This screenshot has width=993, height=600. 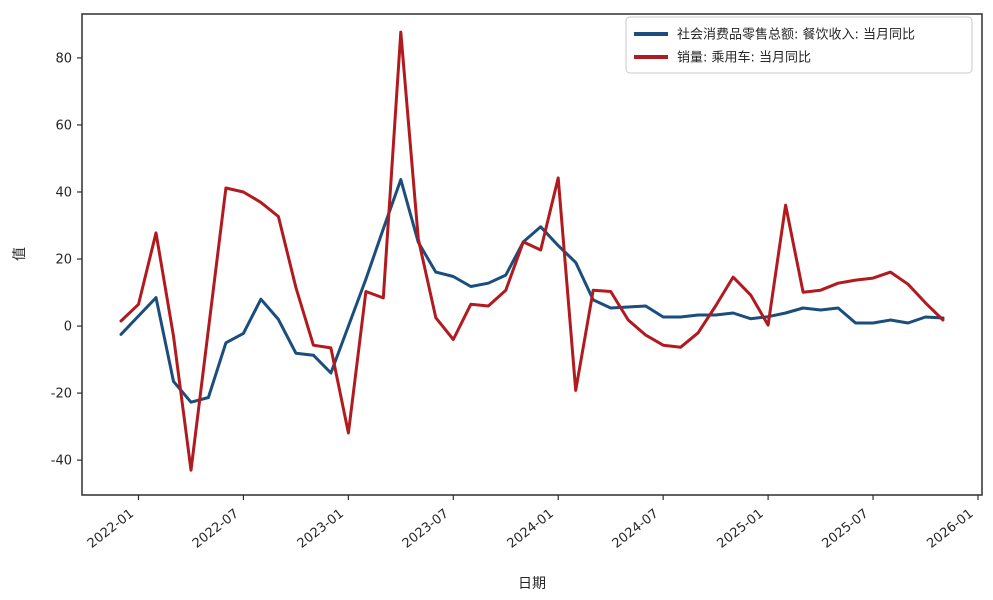 I want to click on x-tick-label: 2023-01, so click(x=321, y=528).